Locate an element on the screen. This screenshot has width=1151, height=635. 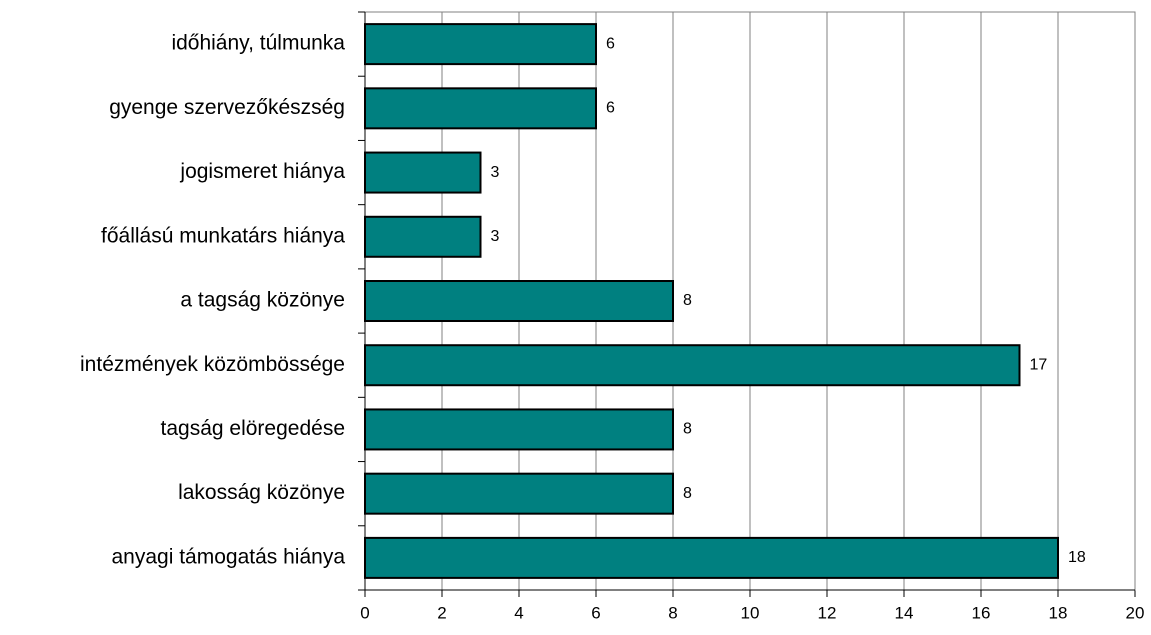
x-tick-label: 10 is located at coordinates (750, 612).